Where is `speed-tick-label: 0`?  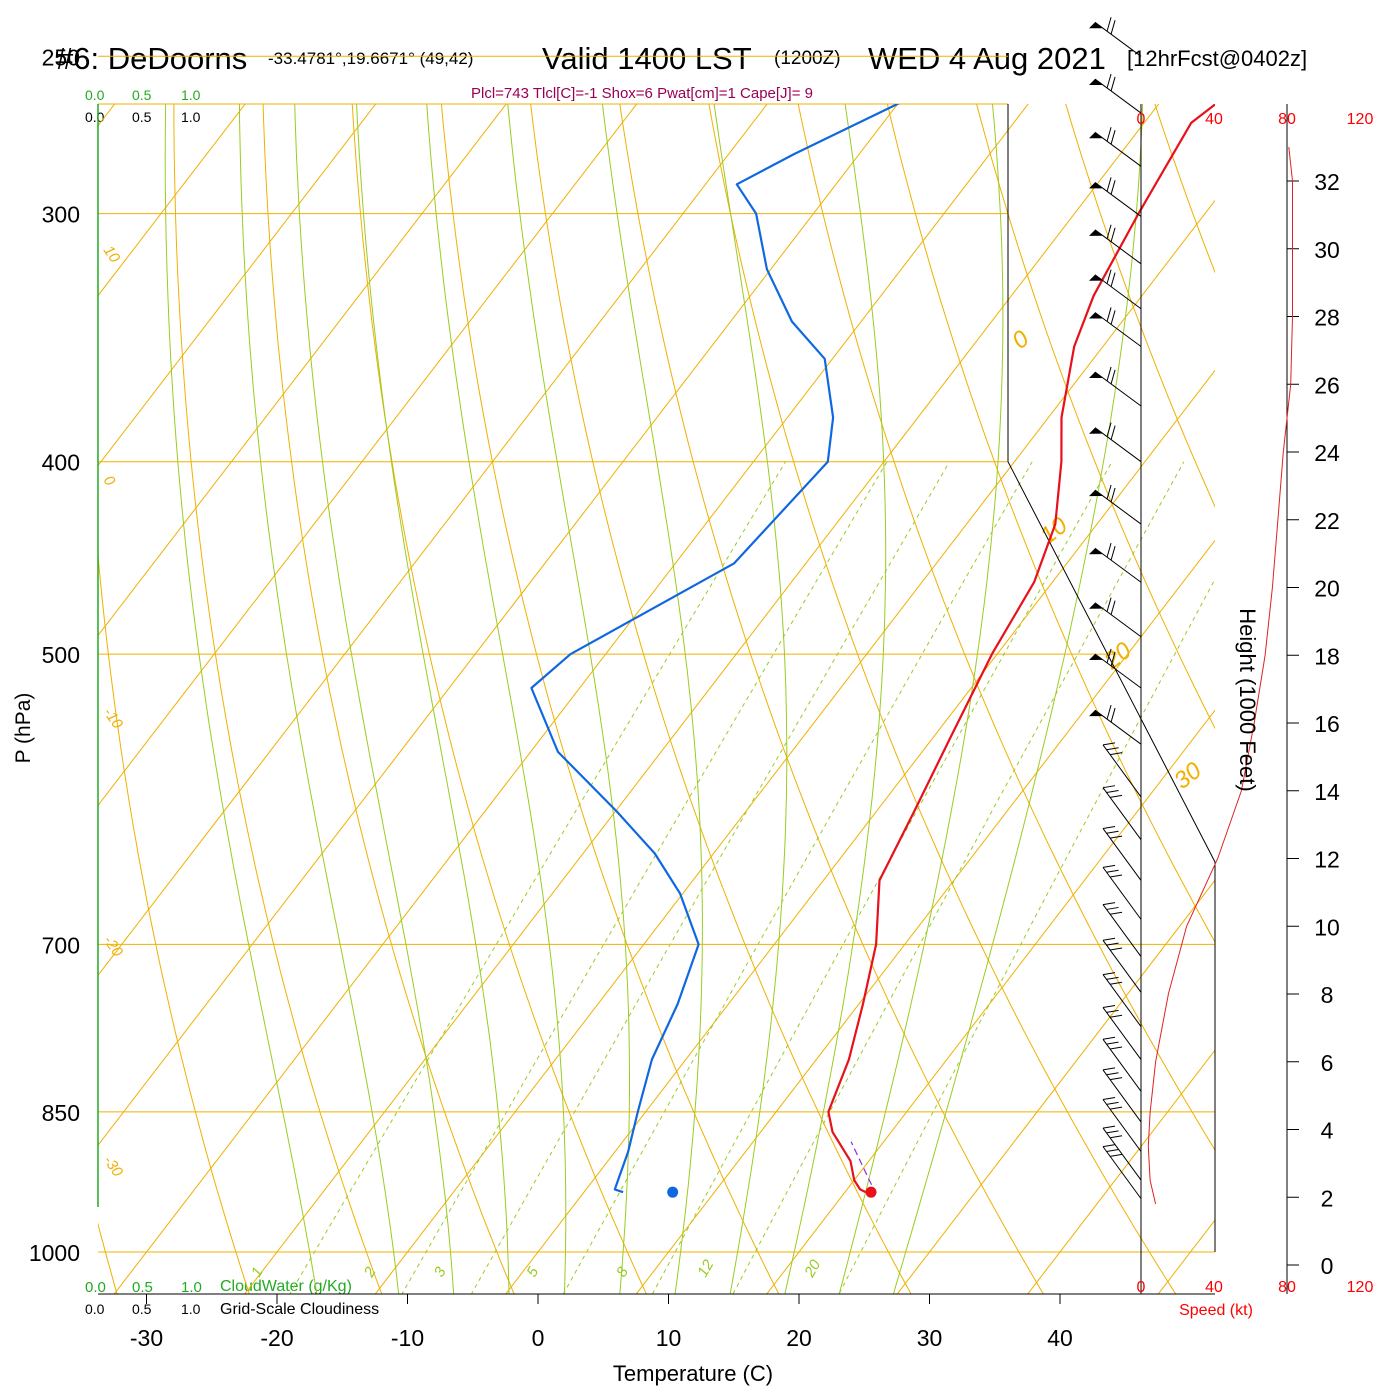 speed-tick-label: 0 is located at coordinates (1141, 119).